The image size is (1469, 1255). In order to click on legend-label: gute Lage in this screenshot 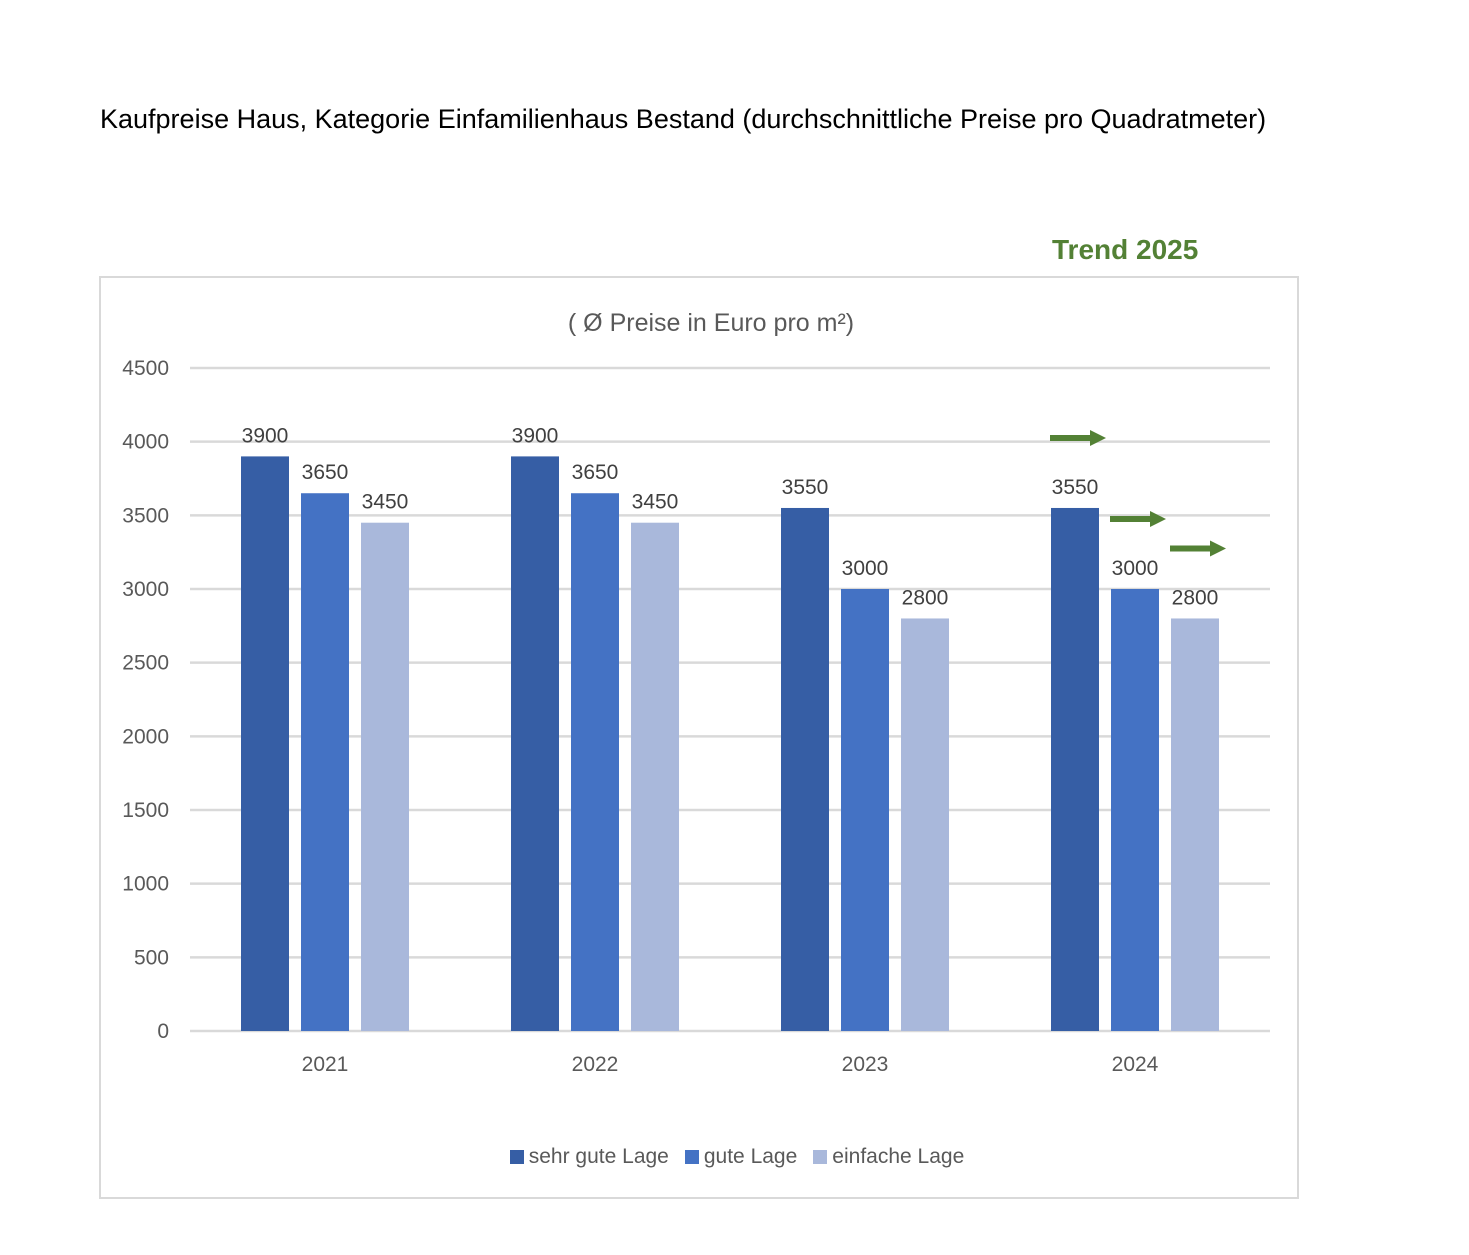, I will do `click(750, 1156)`.